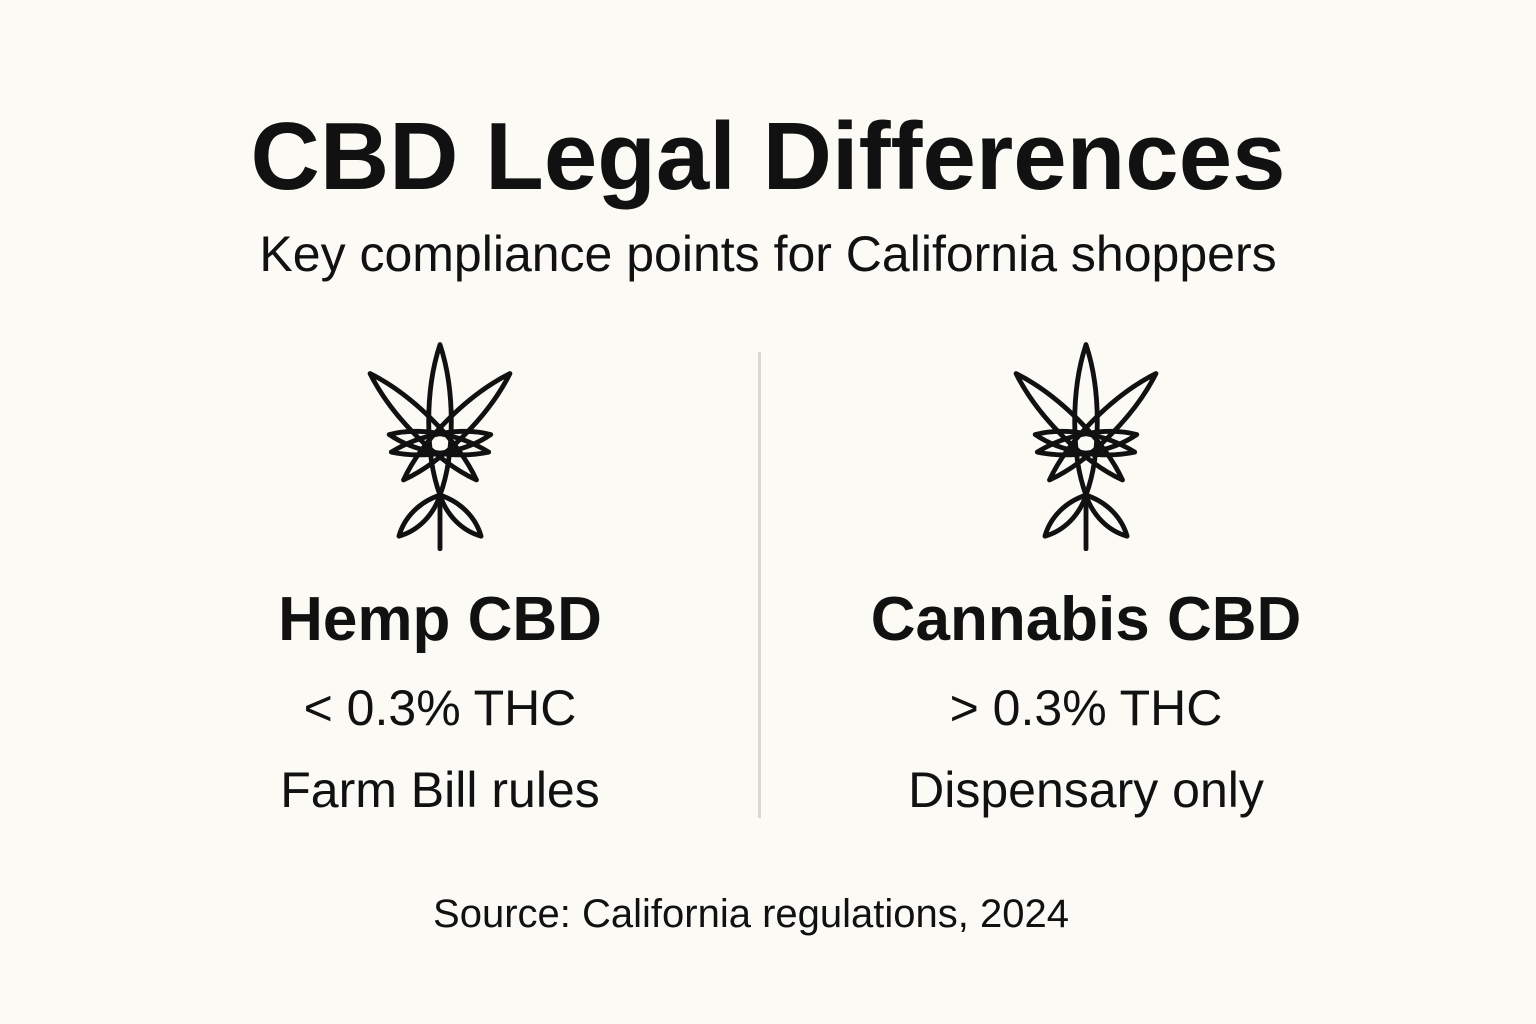  Describe the element at coordinates (440, 708) in the screenshot. I see `hemp-thc-limit: < 0.3% THC` at that location.